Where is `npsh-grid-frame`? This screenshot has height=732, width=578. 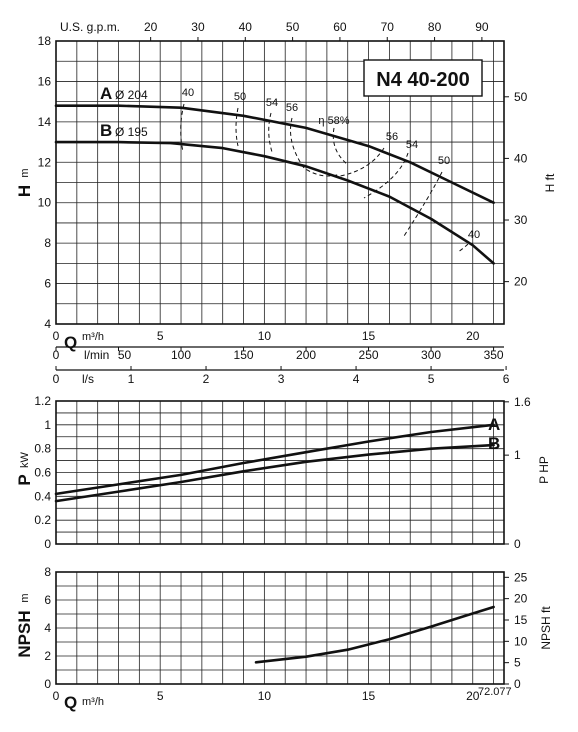
npsh-grid-frame is located at coordinates (280, 628).